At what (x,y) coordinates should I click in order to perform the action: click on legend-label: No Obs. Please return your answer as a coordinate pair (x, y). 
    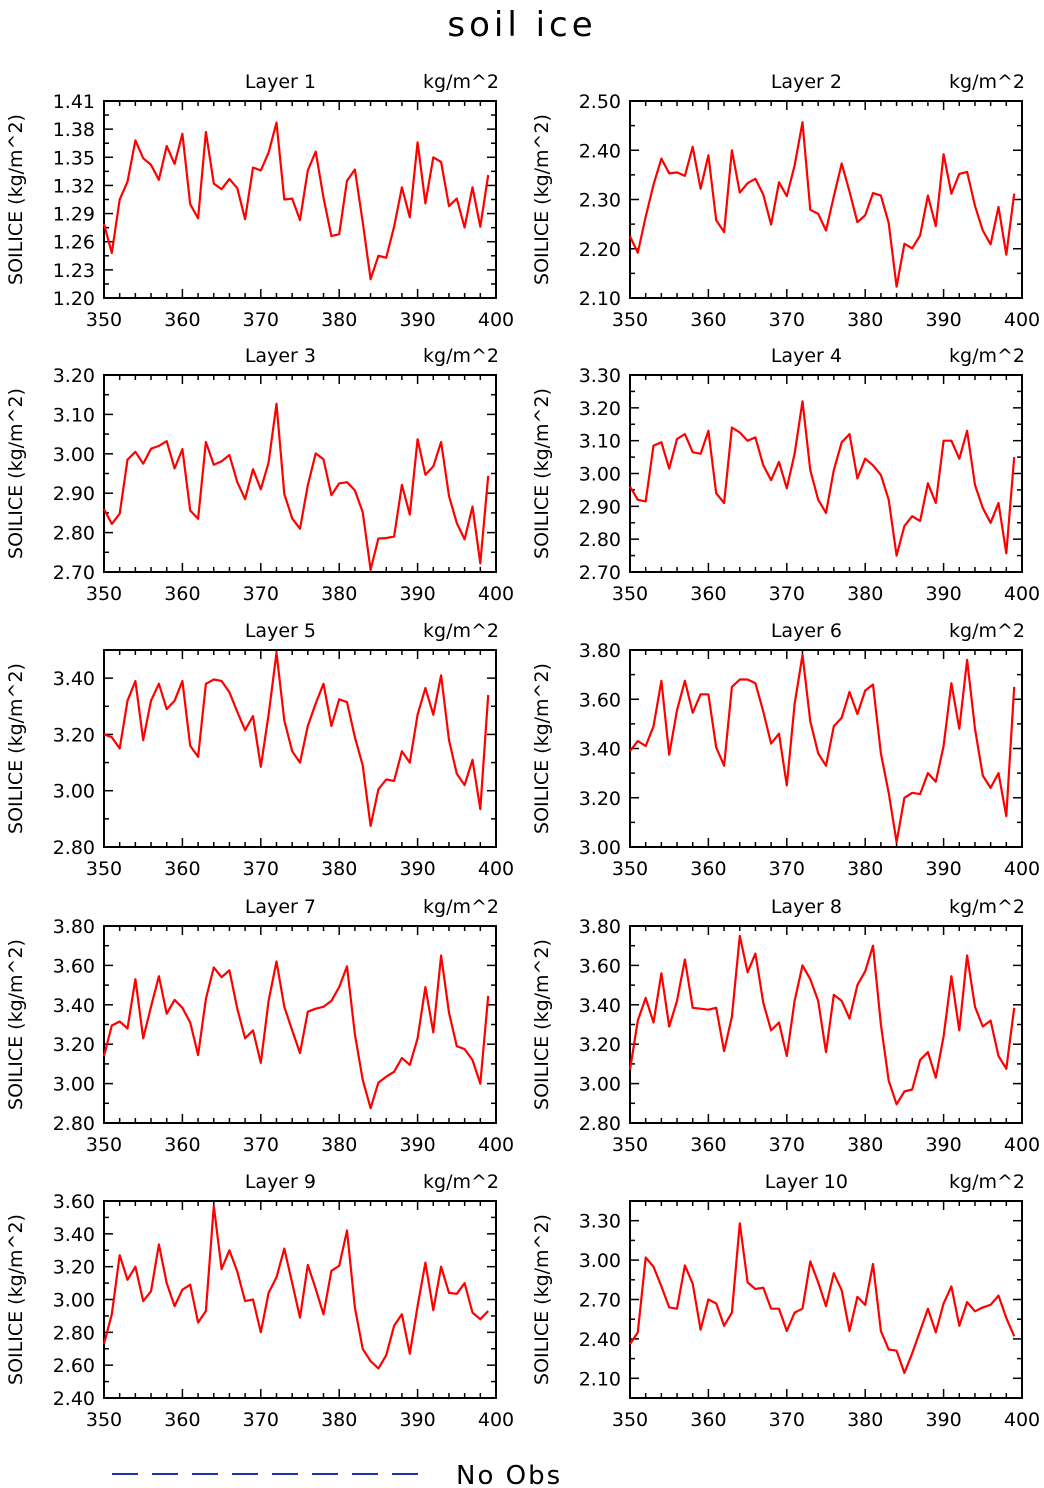
    Looking at the image, I should click on (509, 1474).